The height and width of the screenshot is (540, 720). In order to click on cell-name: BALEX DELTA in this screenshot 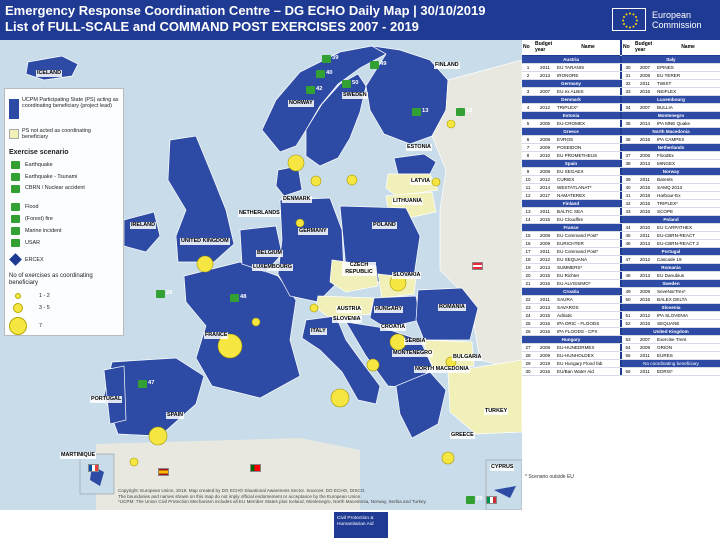, I will do `click(688, 299)`.